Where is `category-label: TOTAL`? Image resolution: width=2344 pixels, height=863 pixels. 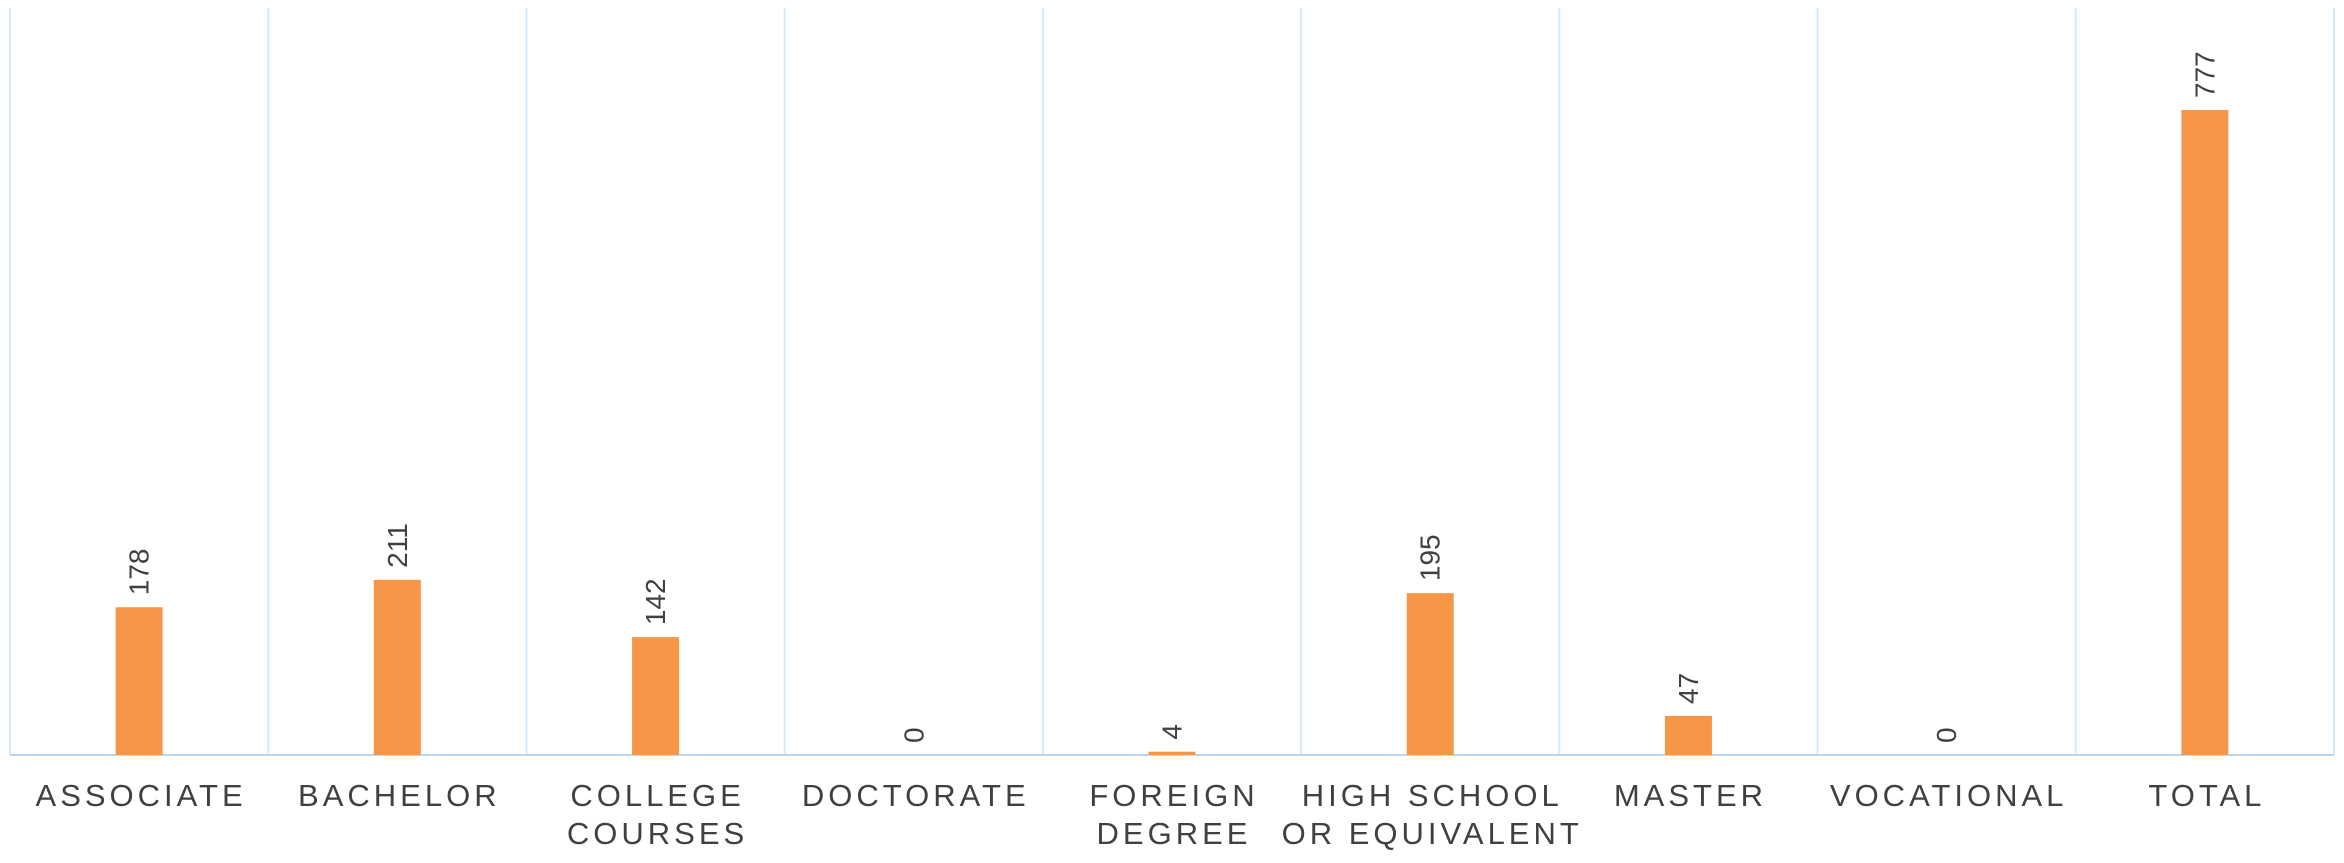 category-label: TOTAL is located at coordinates (2206, 795).